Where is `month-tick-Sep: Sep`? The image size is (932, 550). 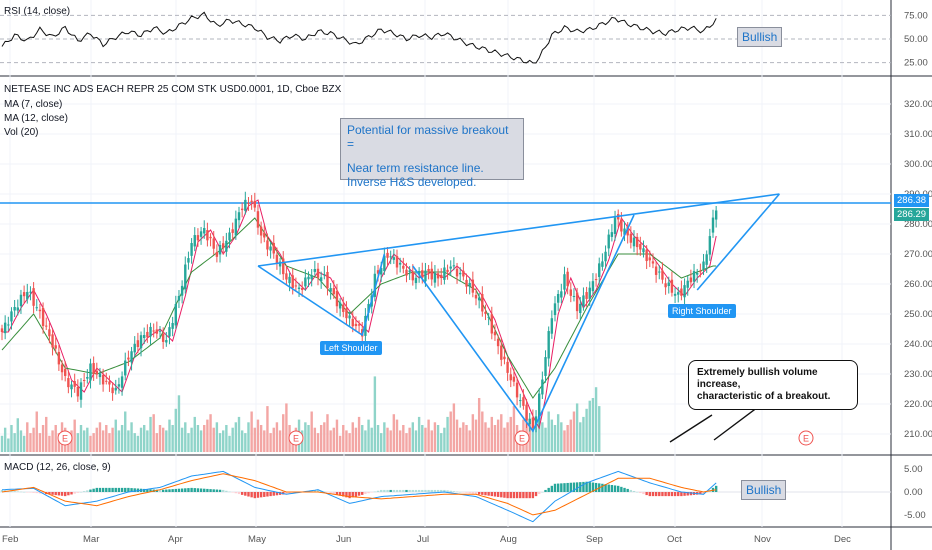 month-tick-Sep: Sep is located at coordinates (594, 539).